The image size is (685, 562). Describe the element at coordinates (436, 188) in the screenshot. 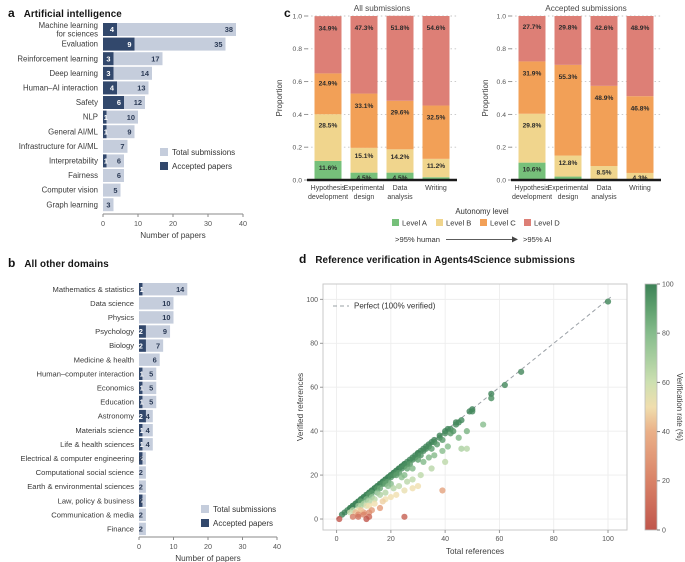

I see `category-label: Writing` at that location.